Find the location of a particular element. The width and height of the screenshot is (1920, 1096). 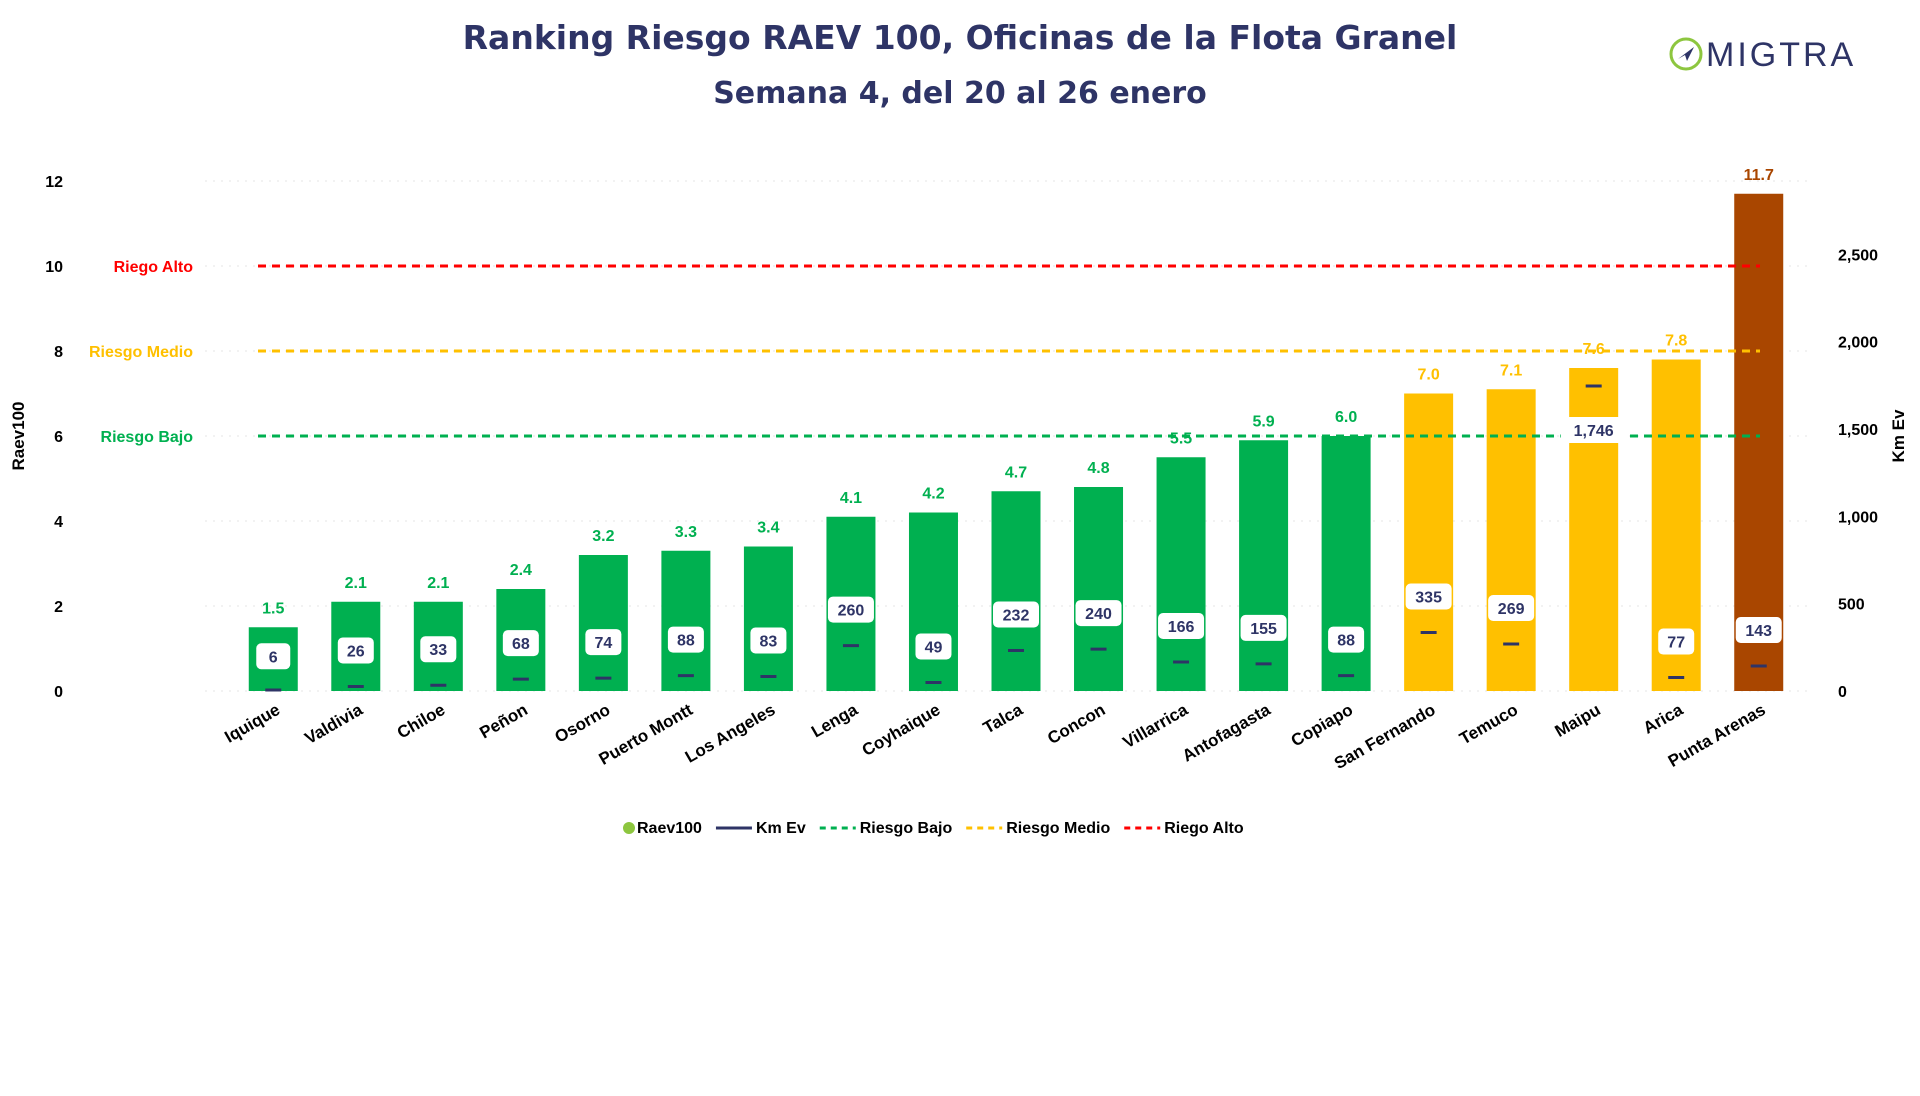

legend-label: Raev100 is located at coordinates (669, 828).